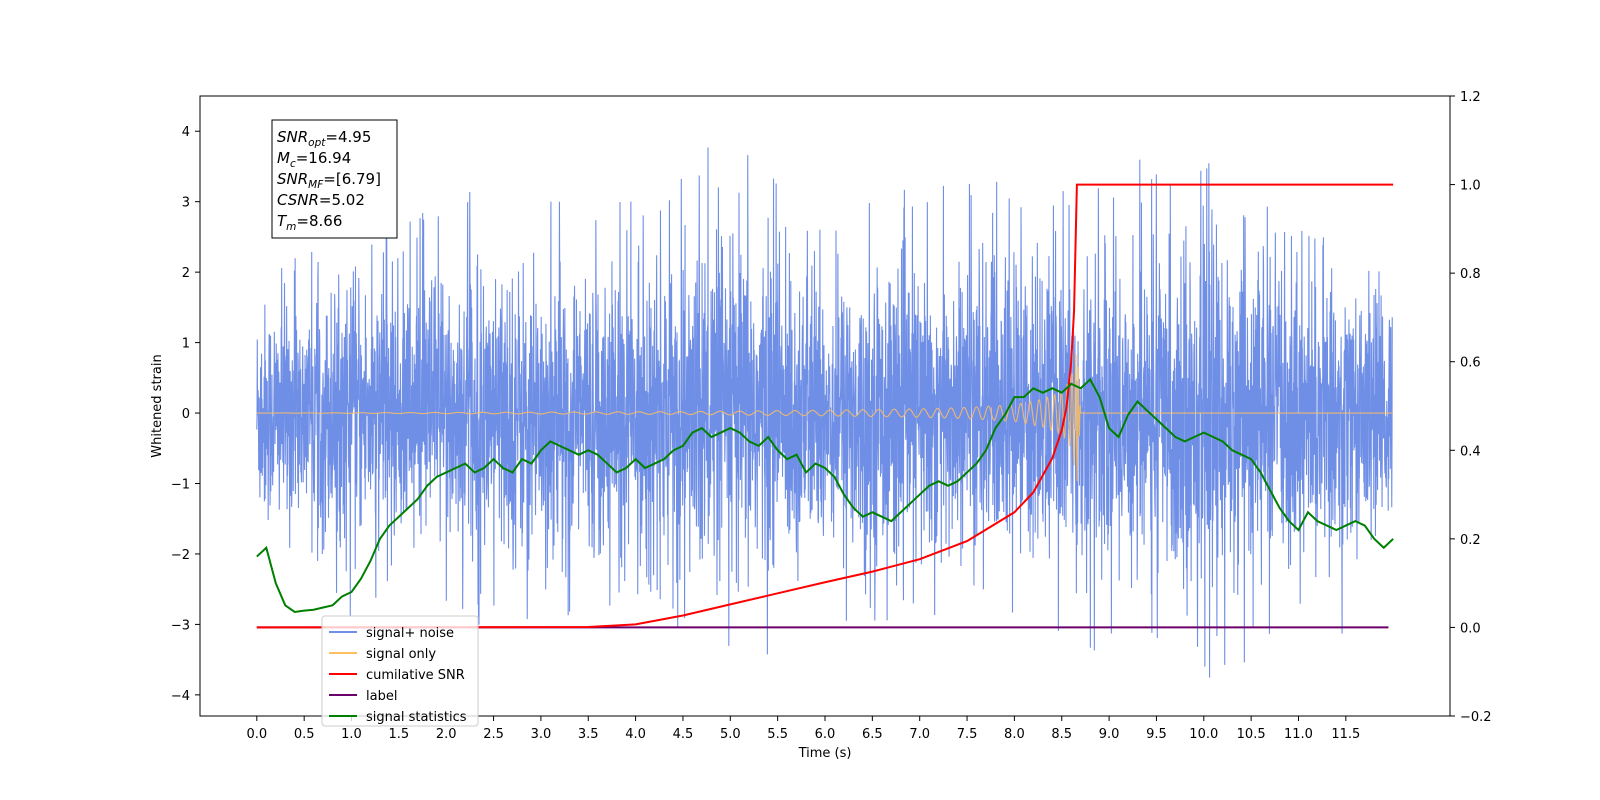 The width and height of the screenshot is (1600, 800). What do you see at coordinates (309, 222) in the screenshot?
I see `info-box-line: Tm=8.66` at bounding box center [309, 222].